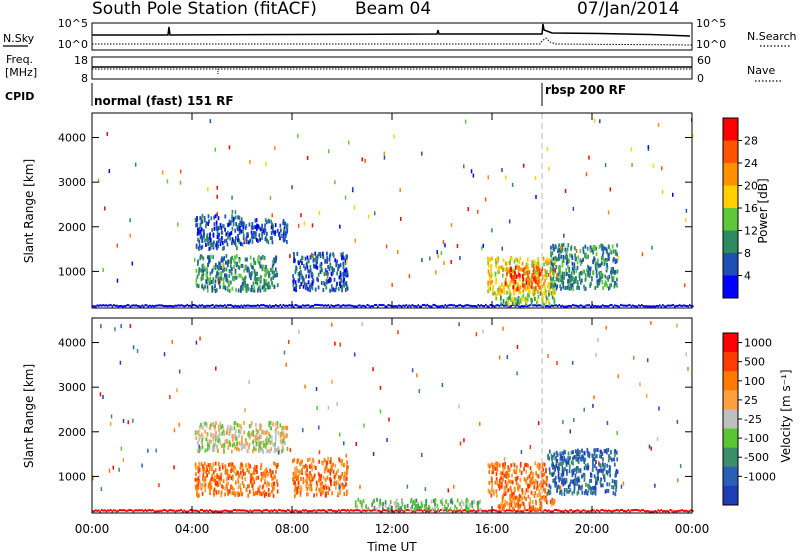 The height and width of the screenshot is (554, 800). What do you see at coordinates (92, 529) in the screenshot?
I see `x-tick-label: 00:00` at bounding box center [92, 529].